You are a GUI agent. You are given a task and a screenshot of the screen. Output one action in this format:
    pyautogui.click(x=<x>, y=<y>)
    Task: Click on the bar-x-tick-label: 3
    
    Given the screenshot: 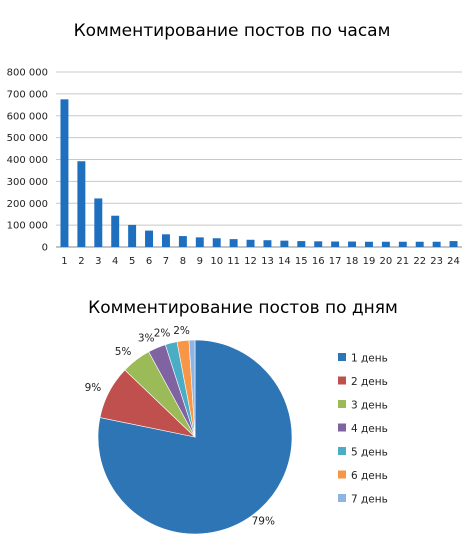 What is the action you would take?
    pyautogui.click(x=98, y=261)
    